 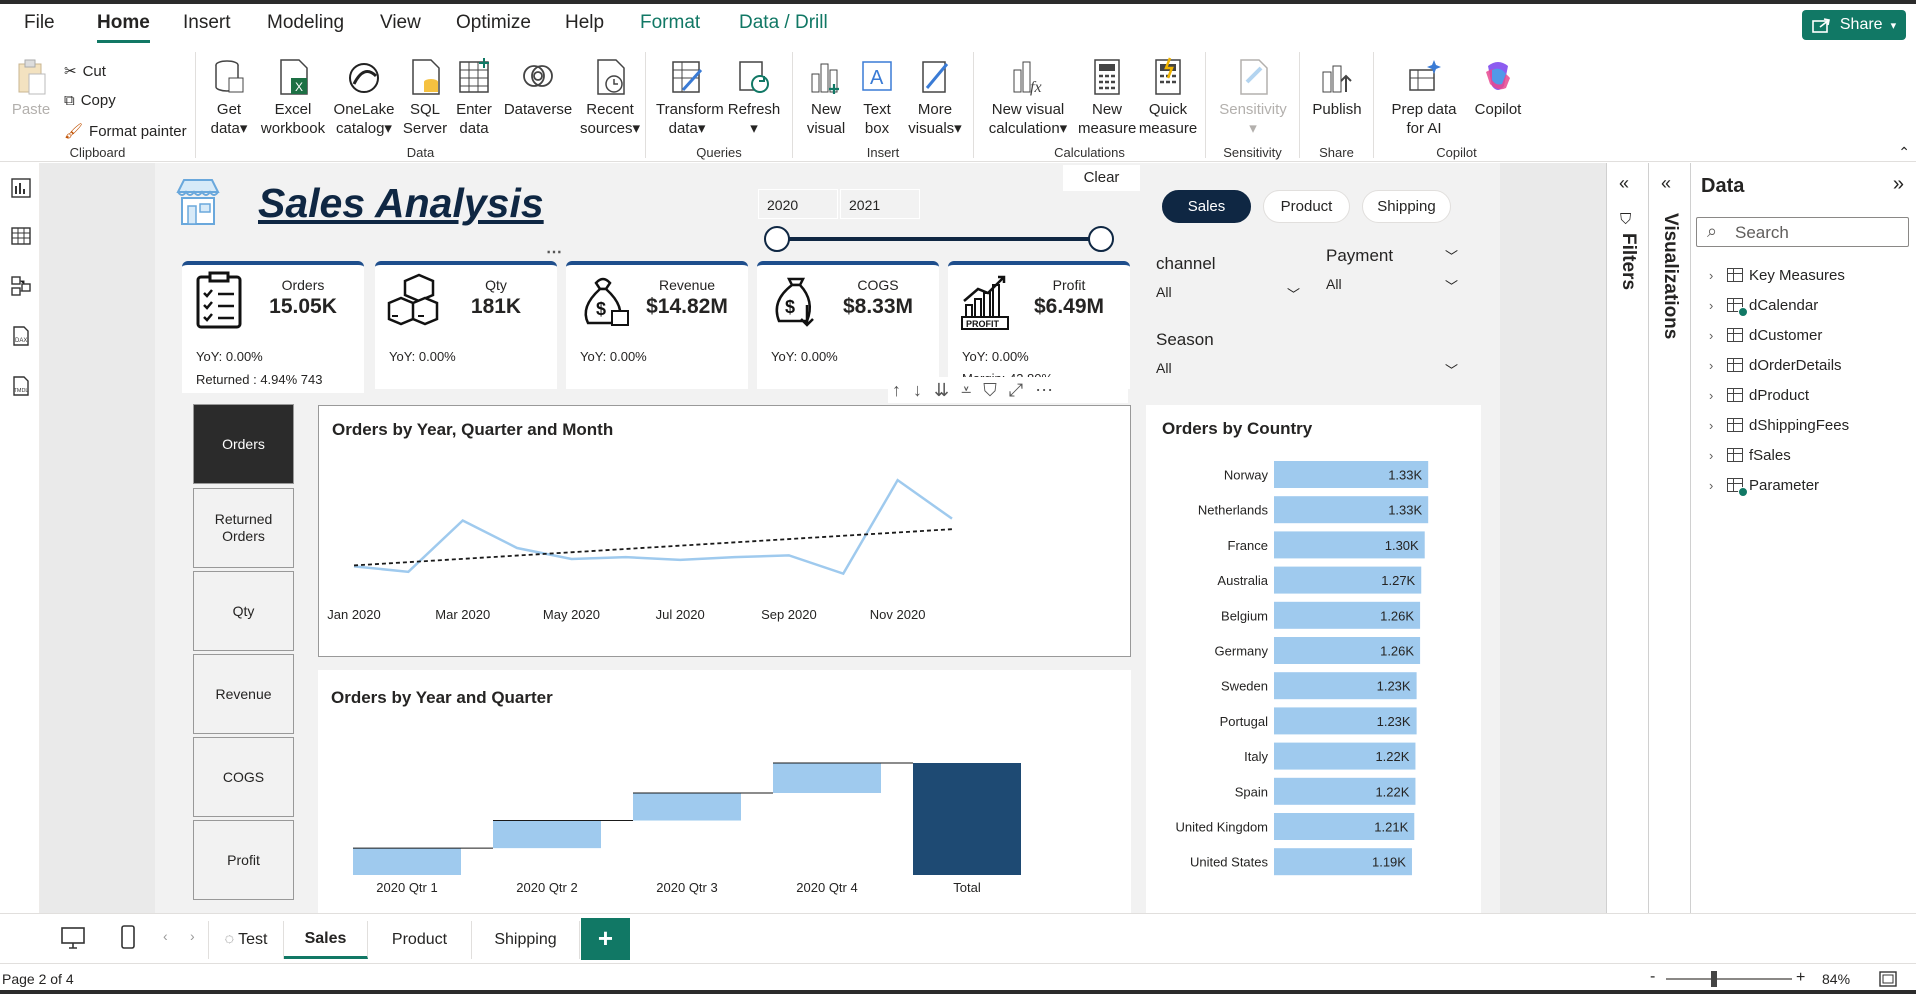 I want to click on text-box-button: A Text box, so click(x=877, y=97).